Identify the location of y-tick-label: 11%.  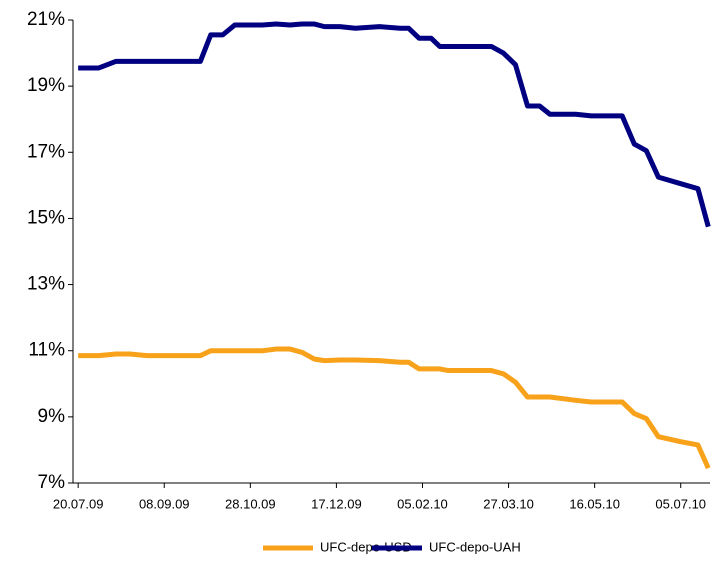
(46, 350).